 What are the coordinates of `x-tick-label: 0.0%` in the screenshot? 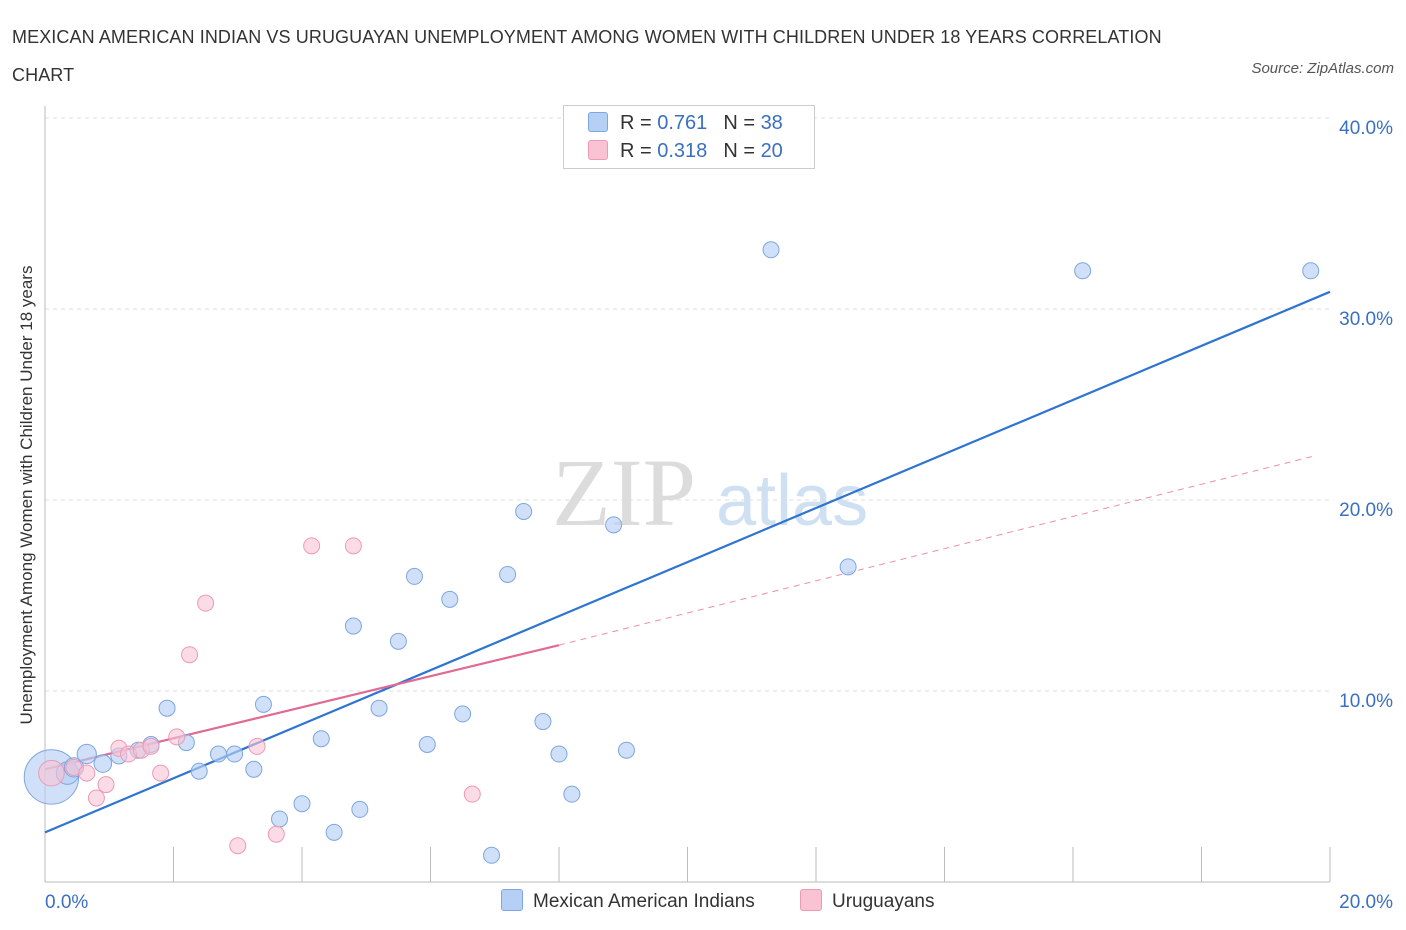 It's located at (66, 902).